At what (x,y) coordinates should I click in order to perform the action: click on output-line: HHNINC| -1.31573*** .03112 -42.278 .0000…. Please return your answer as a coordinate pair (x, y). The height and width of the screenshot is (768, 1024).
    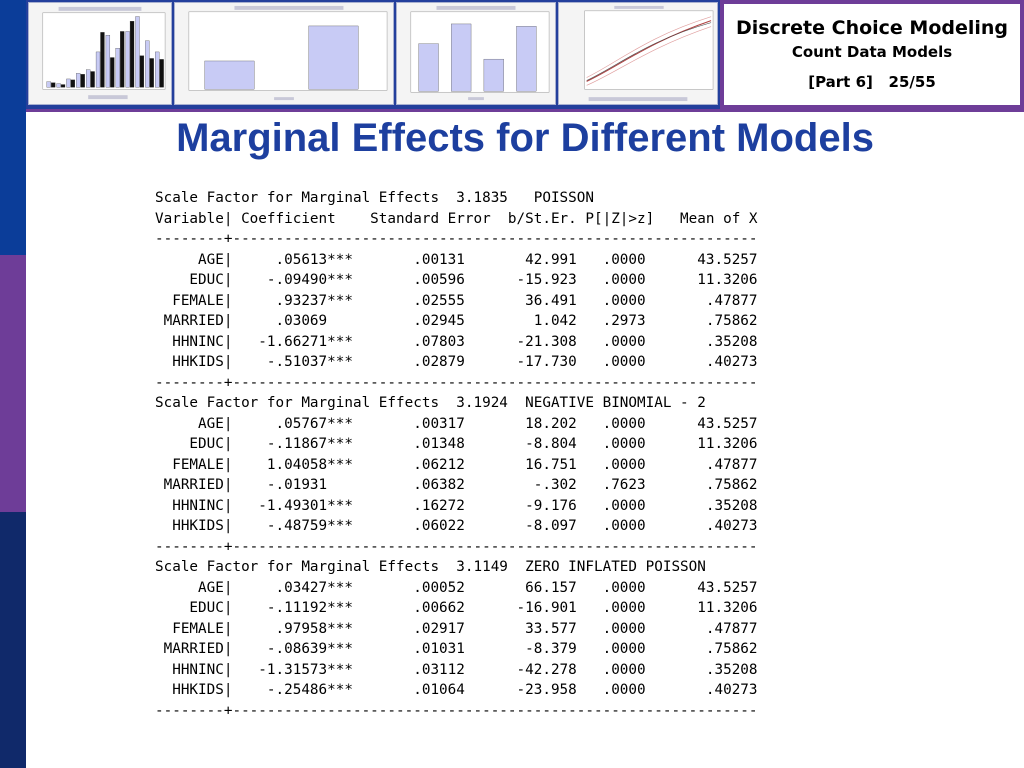
    Looking at the image, I should click on (456, 669).